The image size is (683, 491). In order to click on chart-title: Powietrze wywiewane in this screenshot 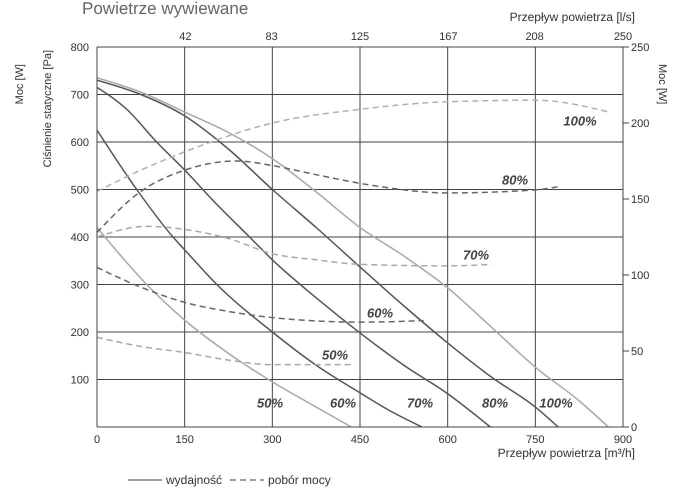, I will do `click(165, 9)`.